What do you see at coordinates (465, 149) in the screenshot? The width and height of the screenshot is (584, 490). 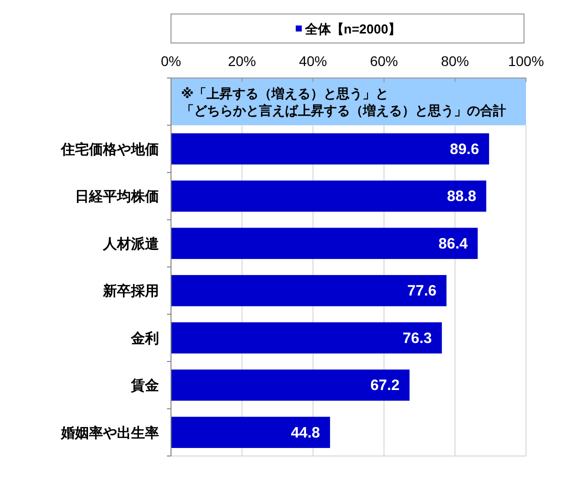 I see `data-label: 89.6` at bounding box center [465, 149].